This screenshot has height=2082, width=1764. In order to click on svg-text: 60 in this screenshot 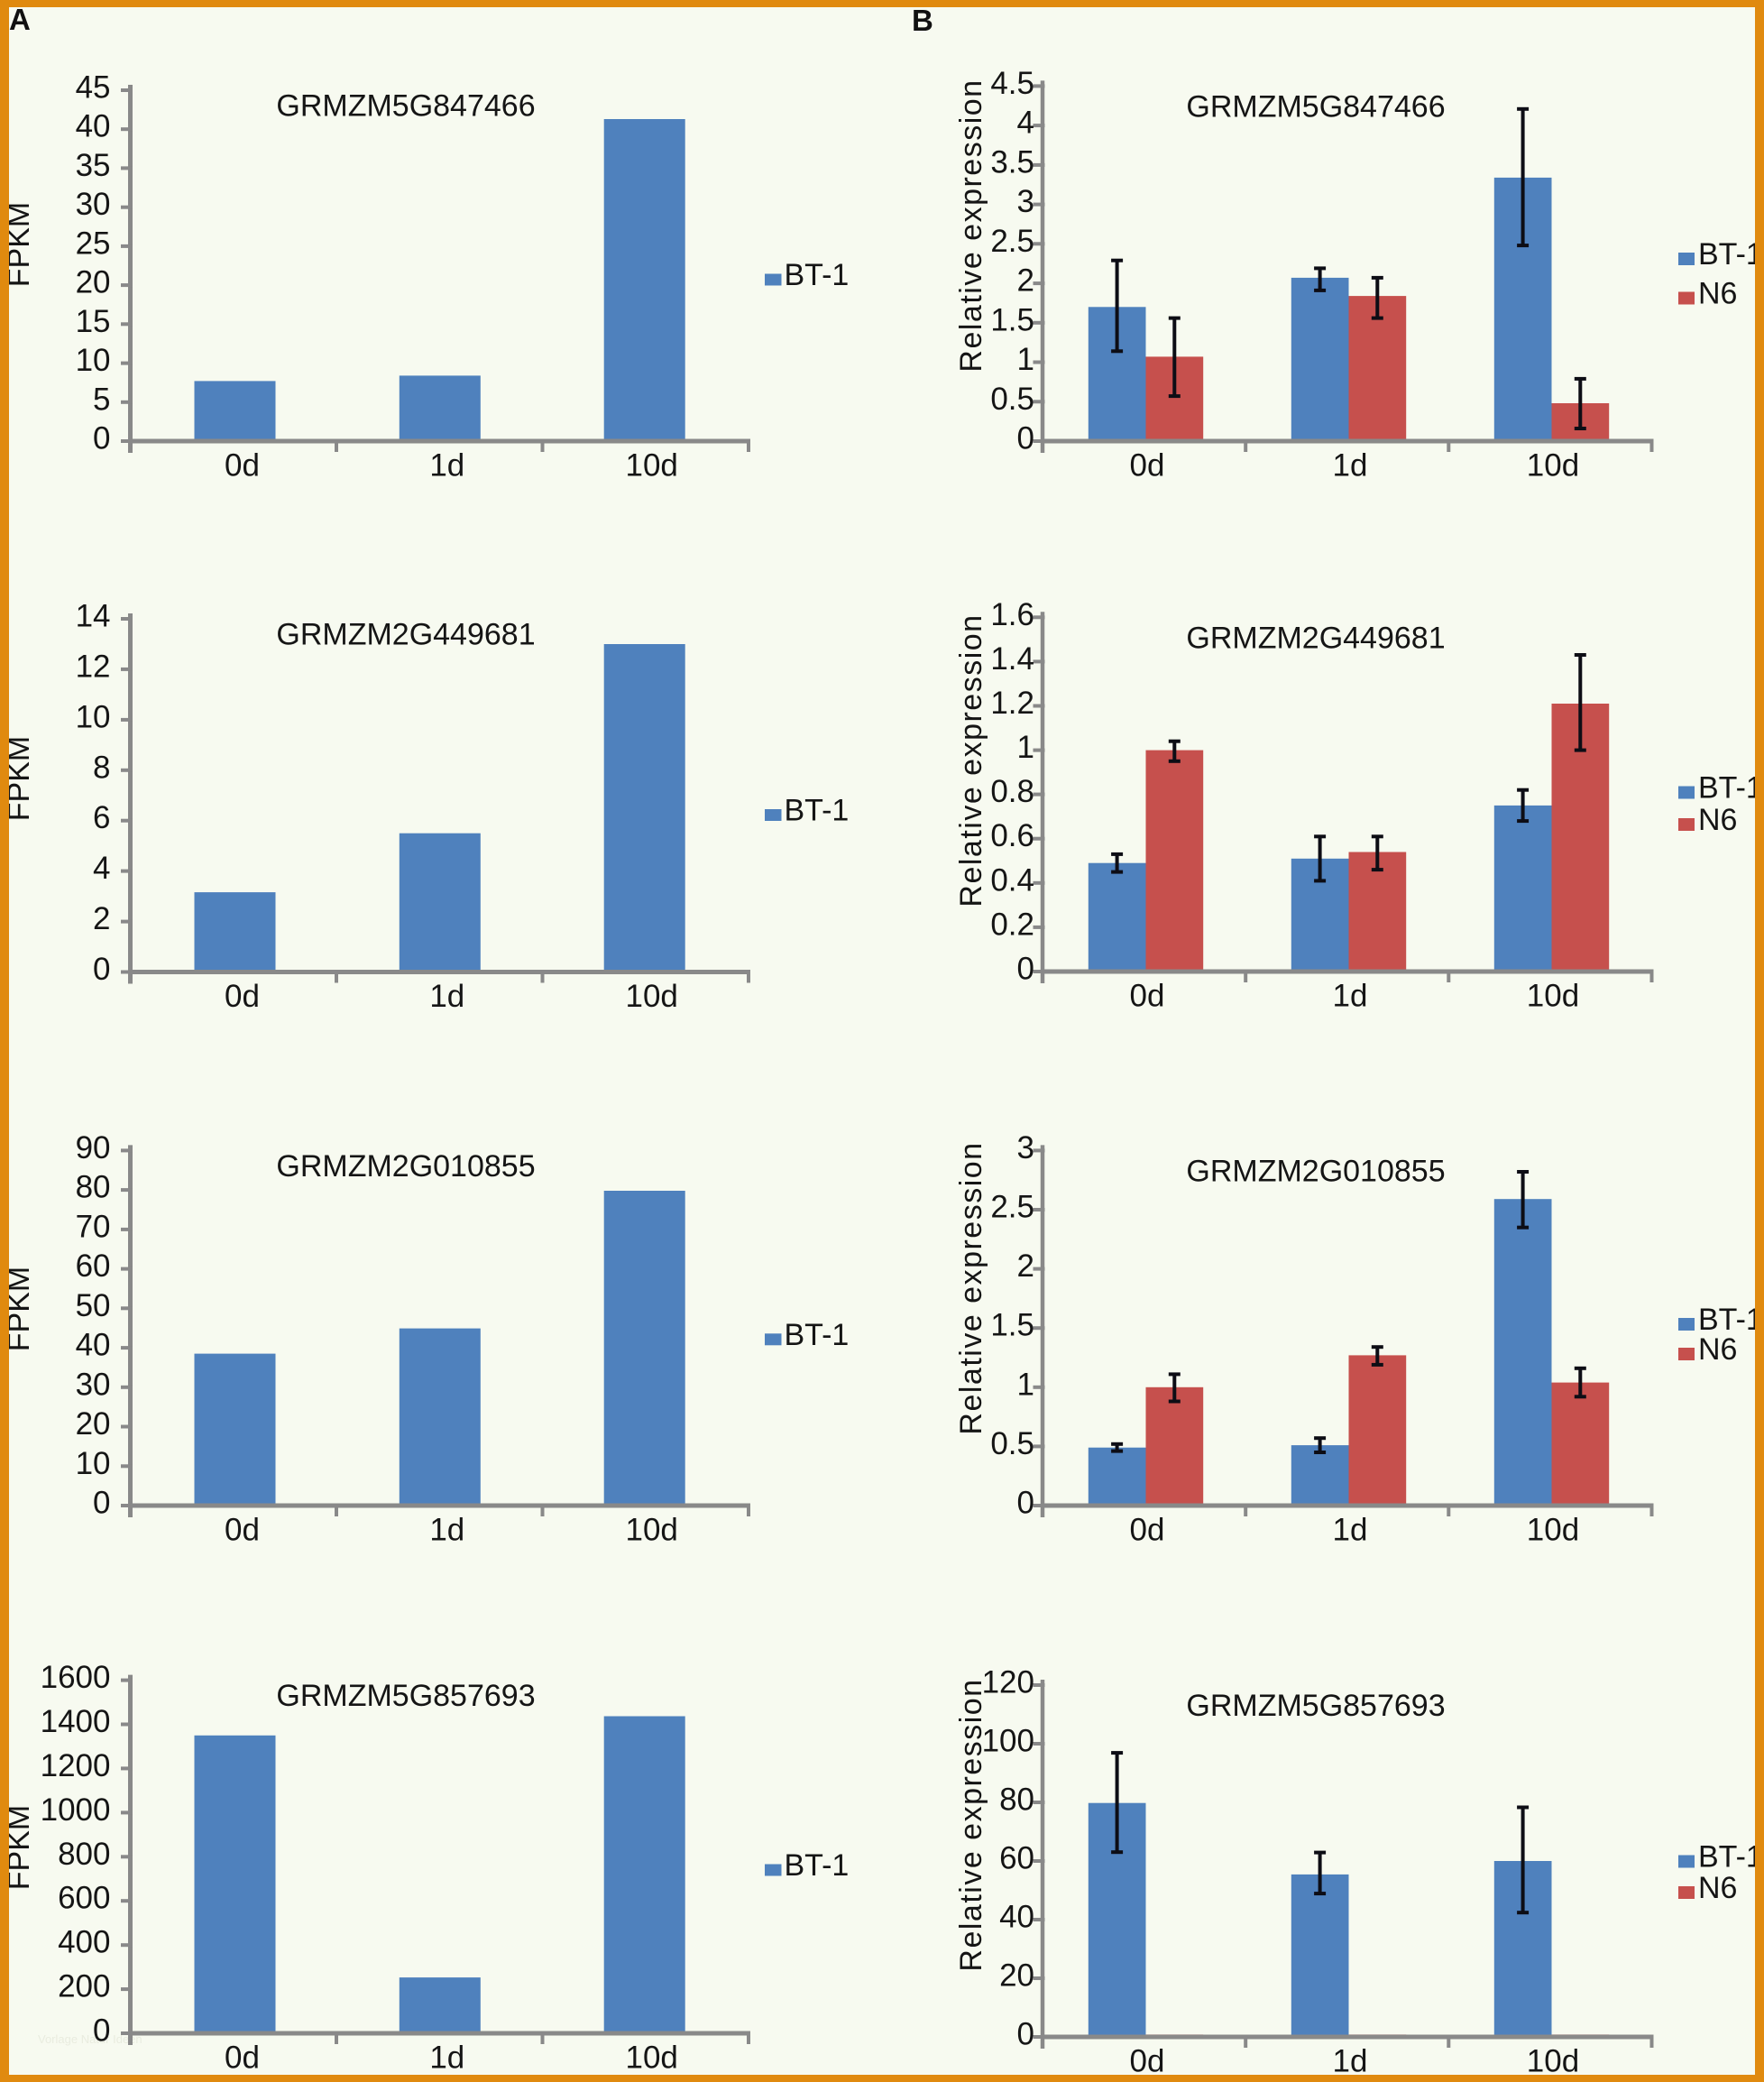, I will do `click(1016, 1858)`.